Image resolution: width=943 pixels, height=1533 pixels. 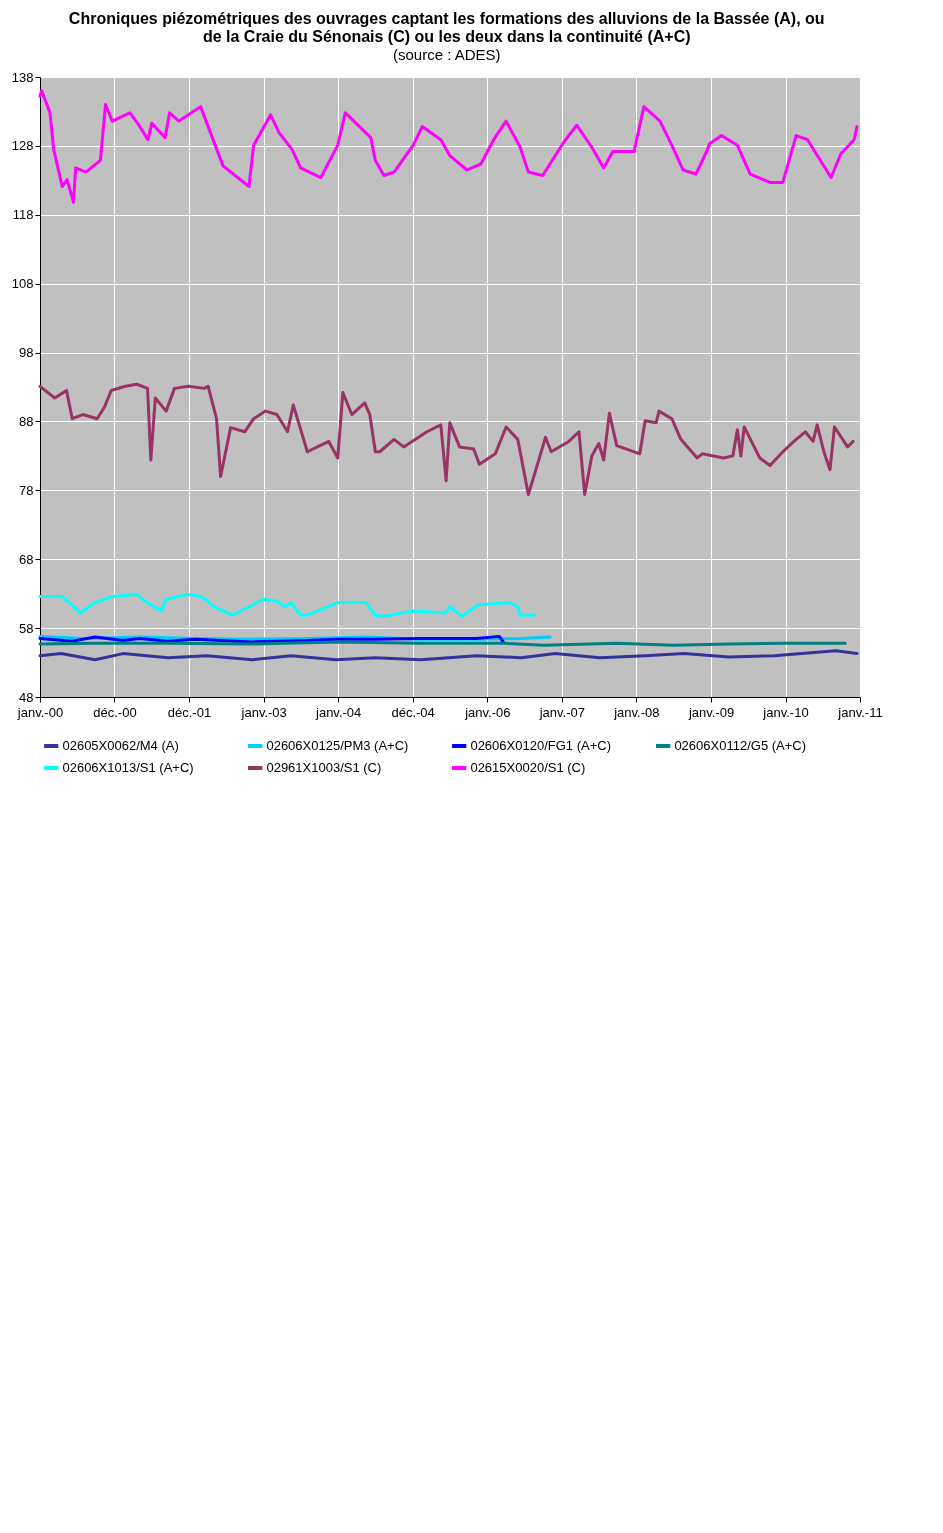 I want to click on legend-label: 02961X1003/S1 (C), so click(x=324, y=767).